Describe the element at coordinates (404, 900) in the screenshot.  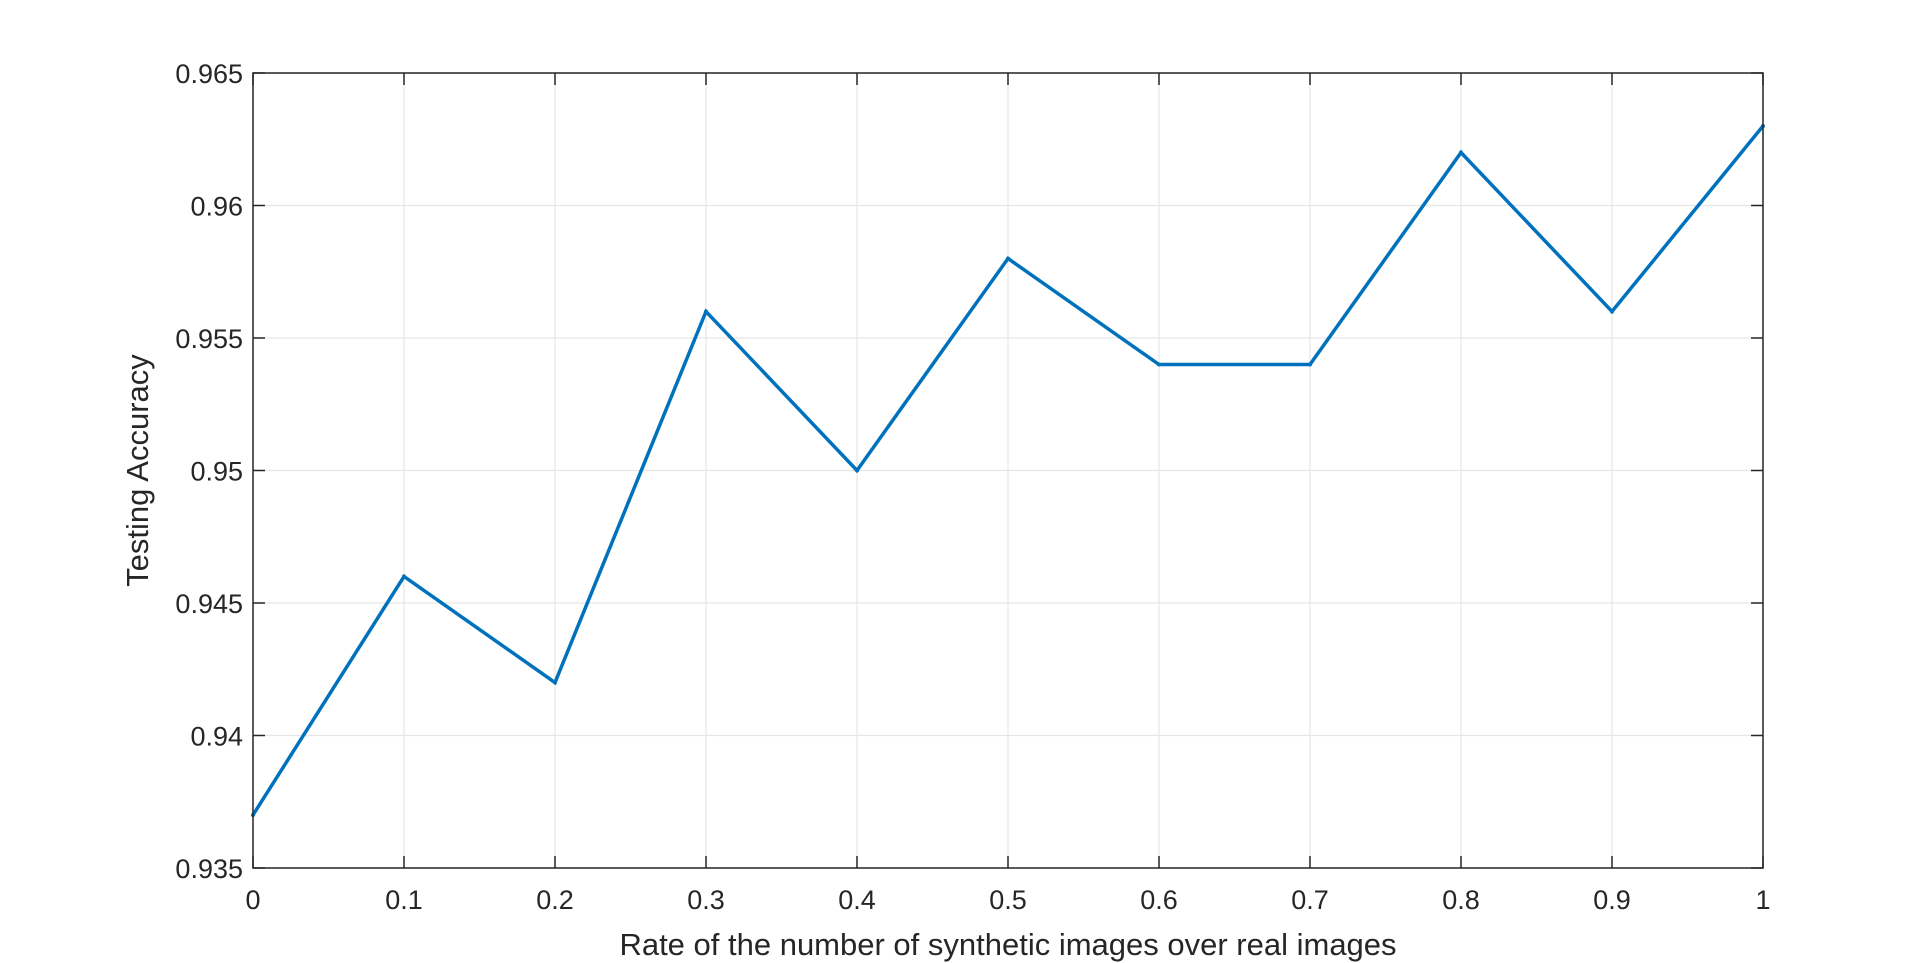
I see `x-tick-label: 0.1` at that location.